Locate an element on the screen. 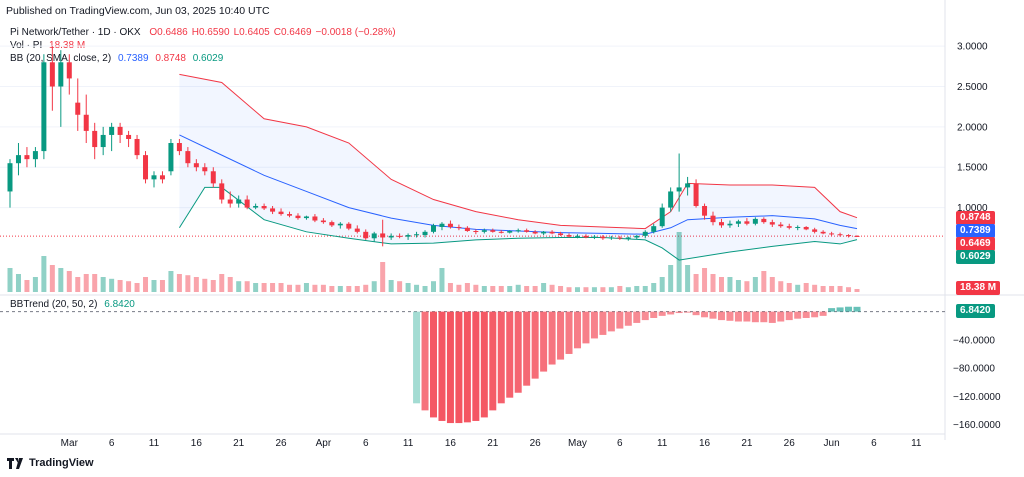 This screenshot has height=477, width=1024. price-tag: 0.7389 is located at coordinates (975, 230).